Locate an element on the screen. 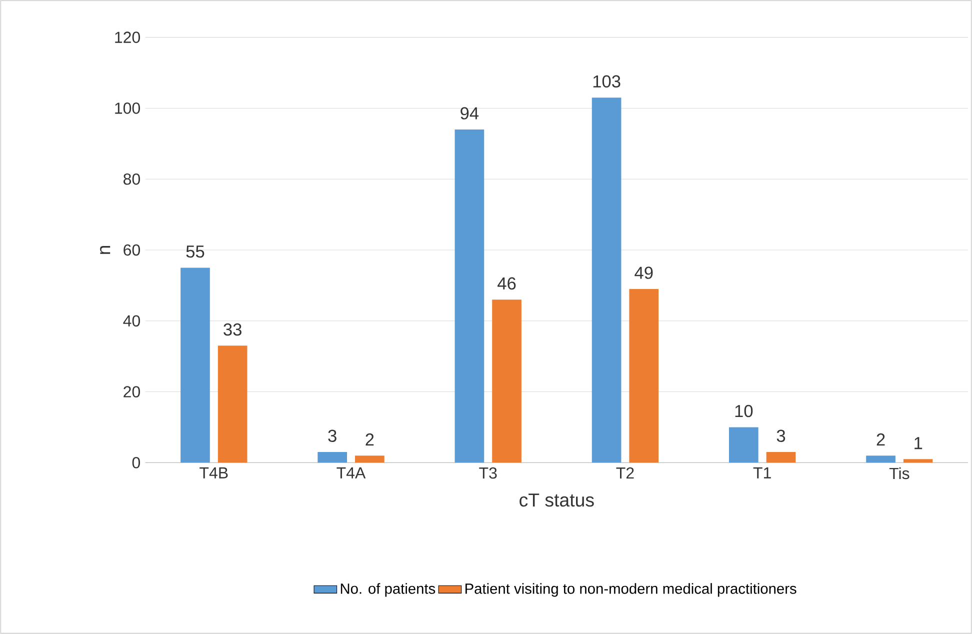 This screenshot has width=972, height=634. x-axis-title: cT status is located at coordinates (557, 500).